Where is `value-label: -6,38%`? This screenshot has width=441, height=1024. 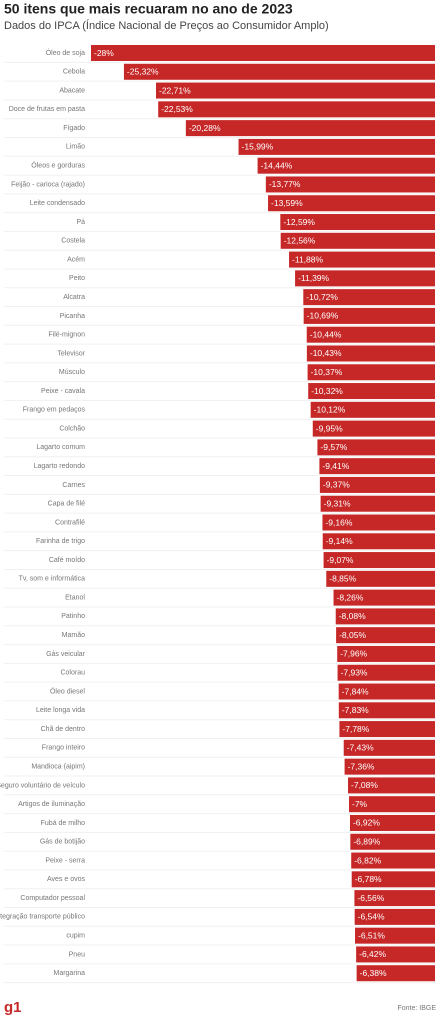 value-label: -6,38% is located at coordinates (373, 973).